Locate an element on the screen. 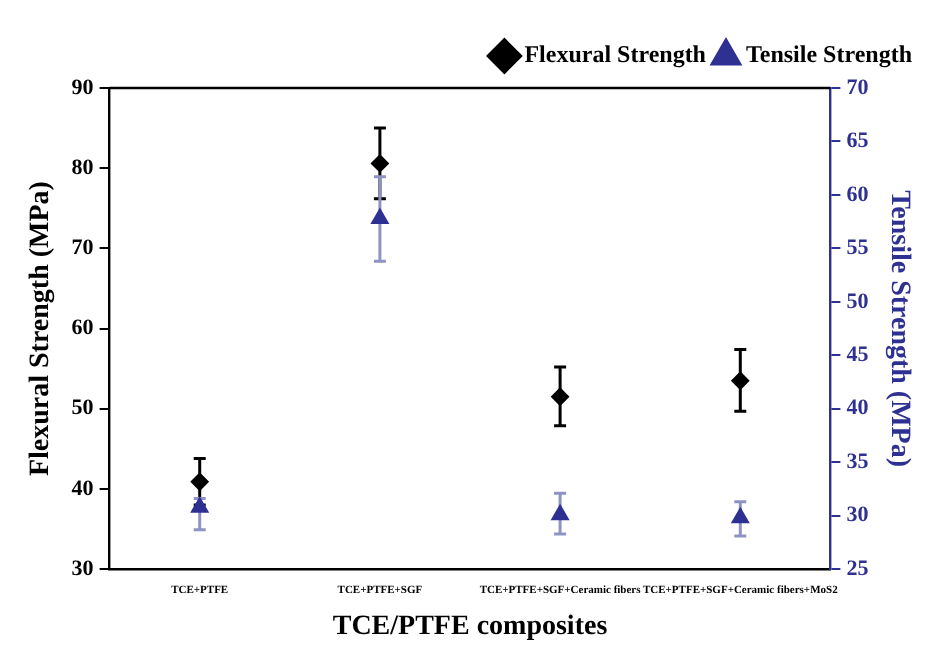 The height and width of the screenshot is (668, 948). y-axis-title: Flexural Strength (MPa) is located at coordinates (41, 328).